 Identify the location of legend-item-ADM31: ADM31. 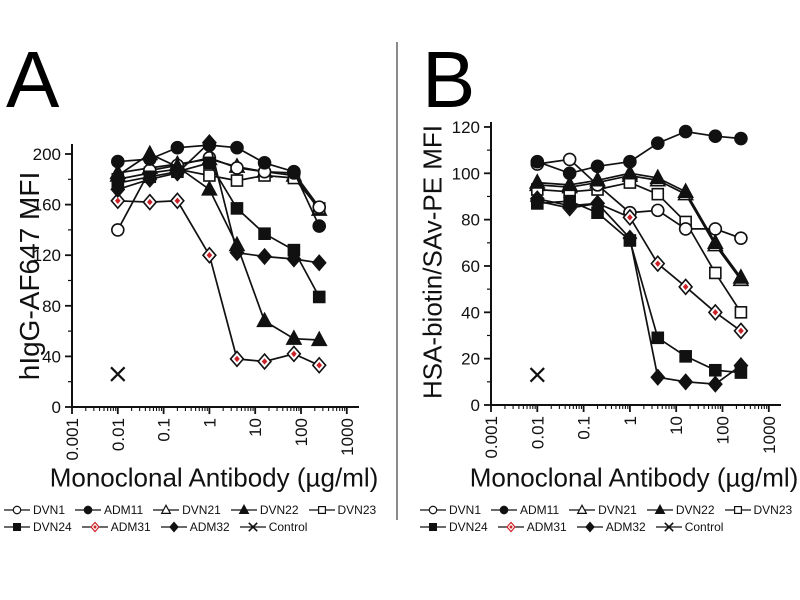
(116, 527).